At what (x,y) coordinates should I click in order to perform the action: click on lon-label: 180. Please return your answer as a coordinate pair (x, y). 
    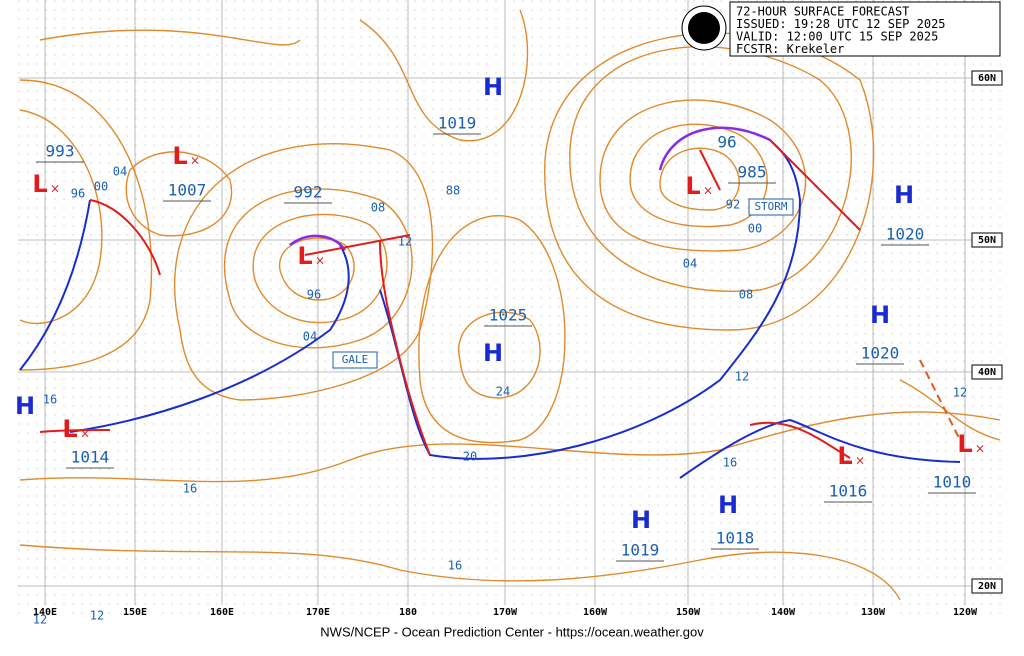
    Looking at the image, I should click on (408, 612).